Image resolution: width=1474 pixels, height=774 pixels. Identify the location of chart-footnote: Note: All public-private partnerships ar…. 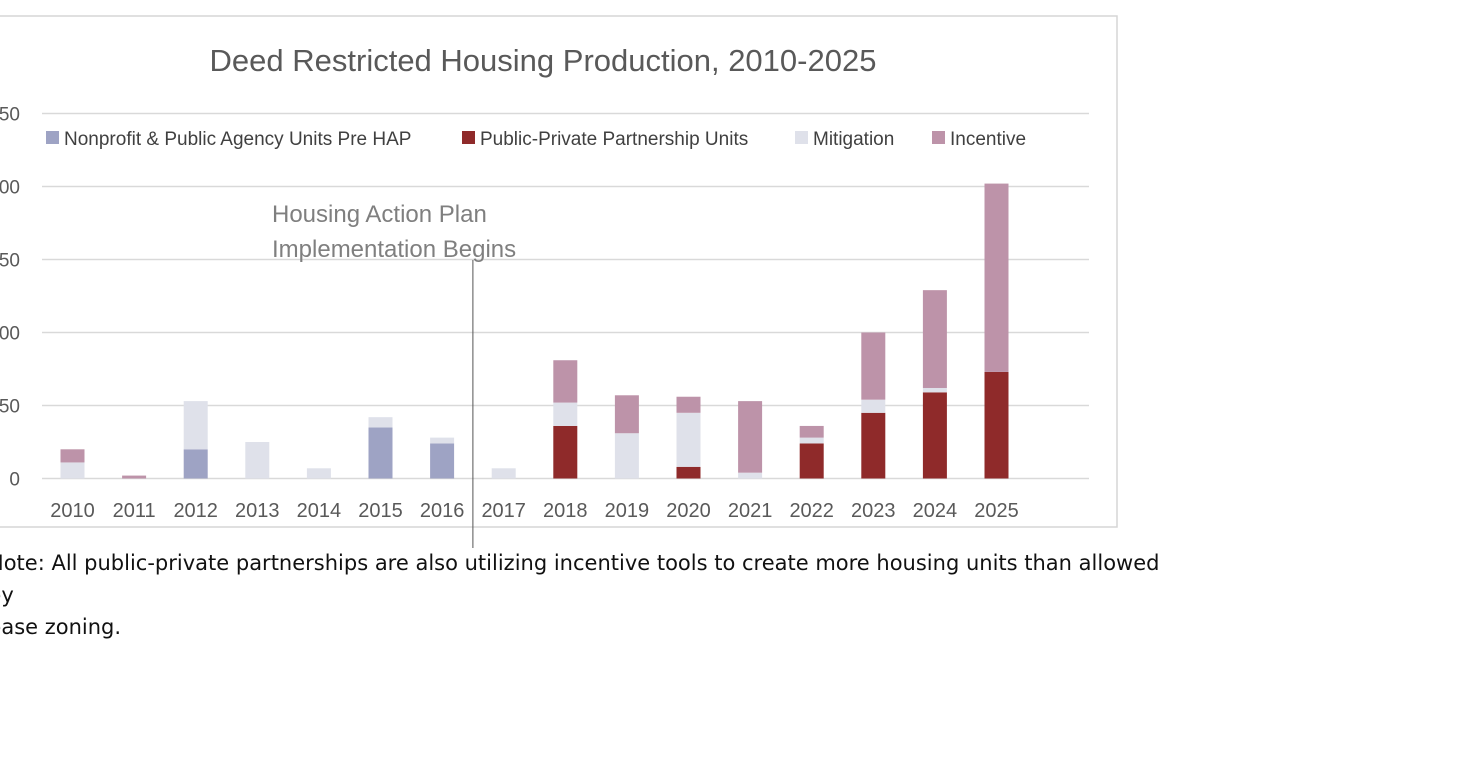
(594, 595).